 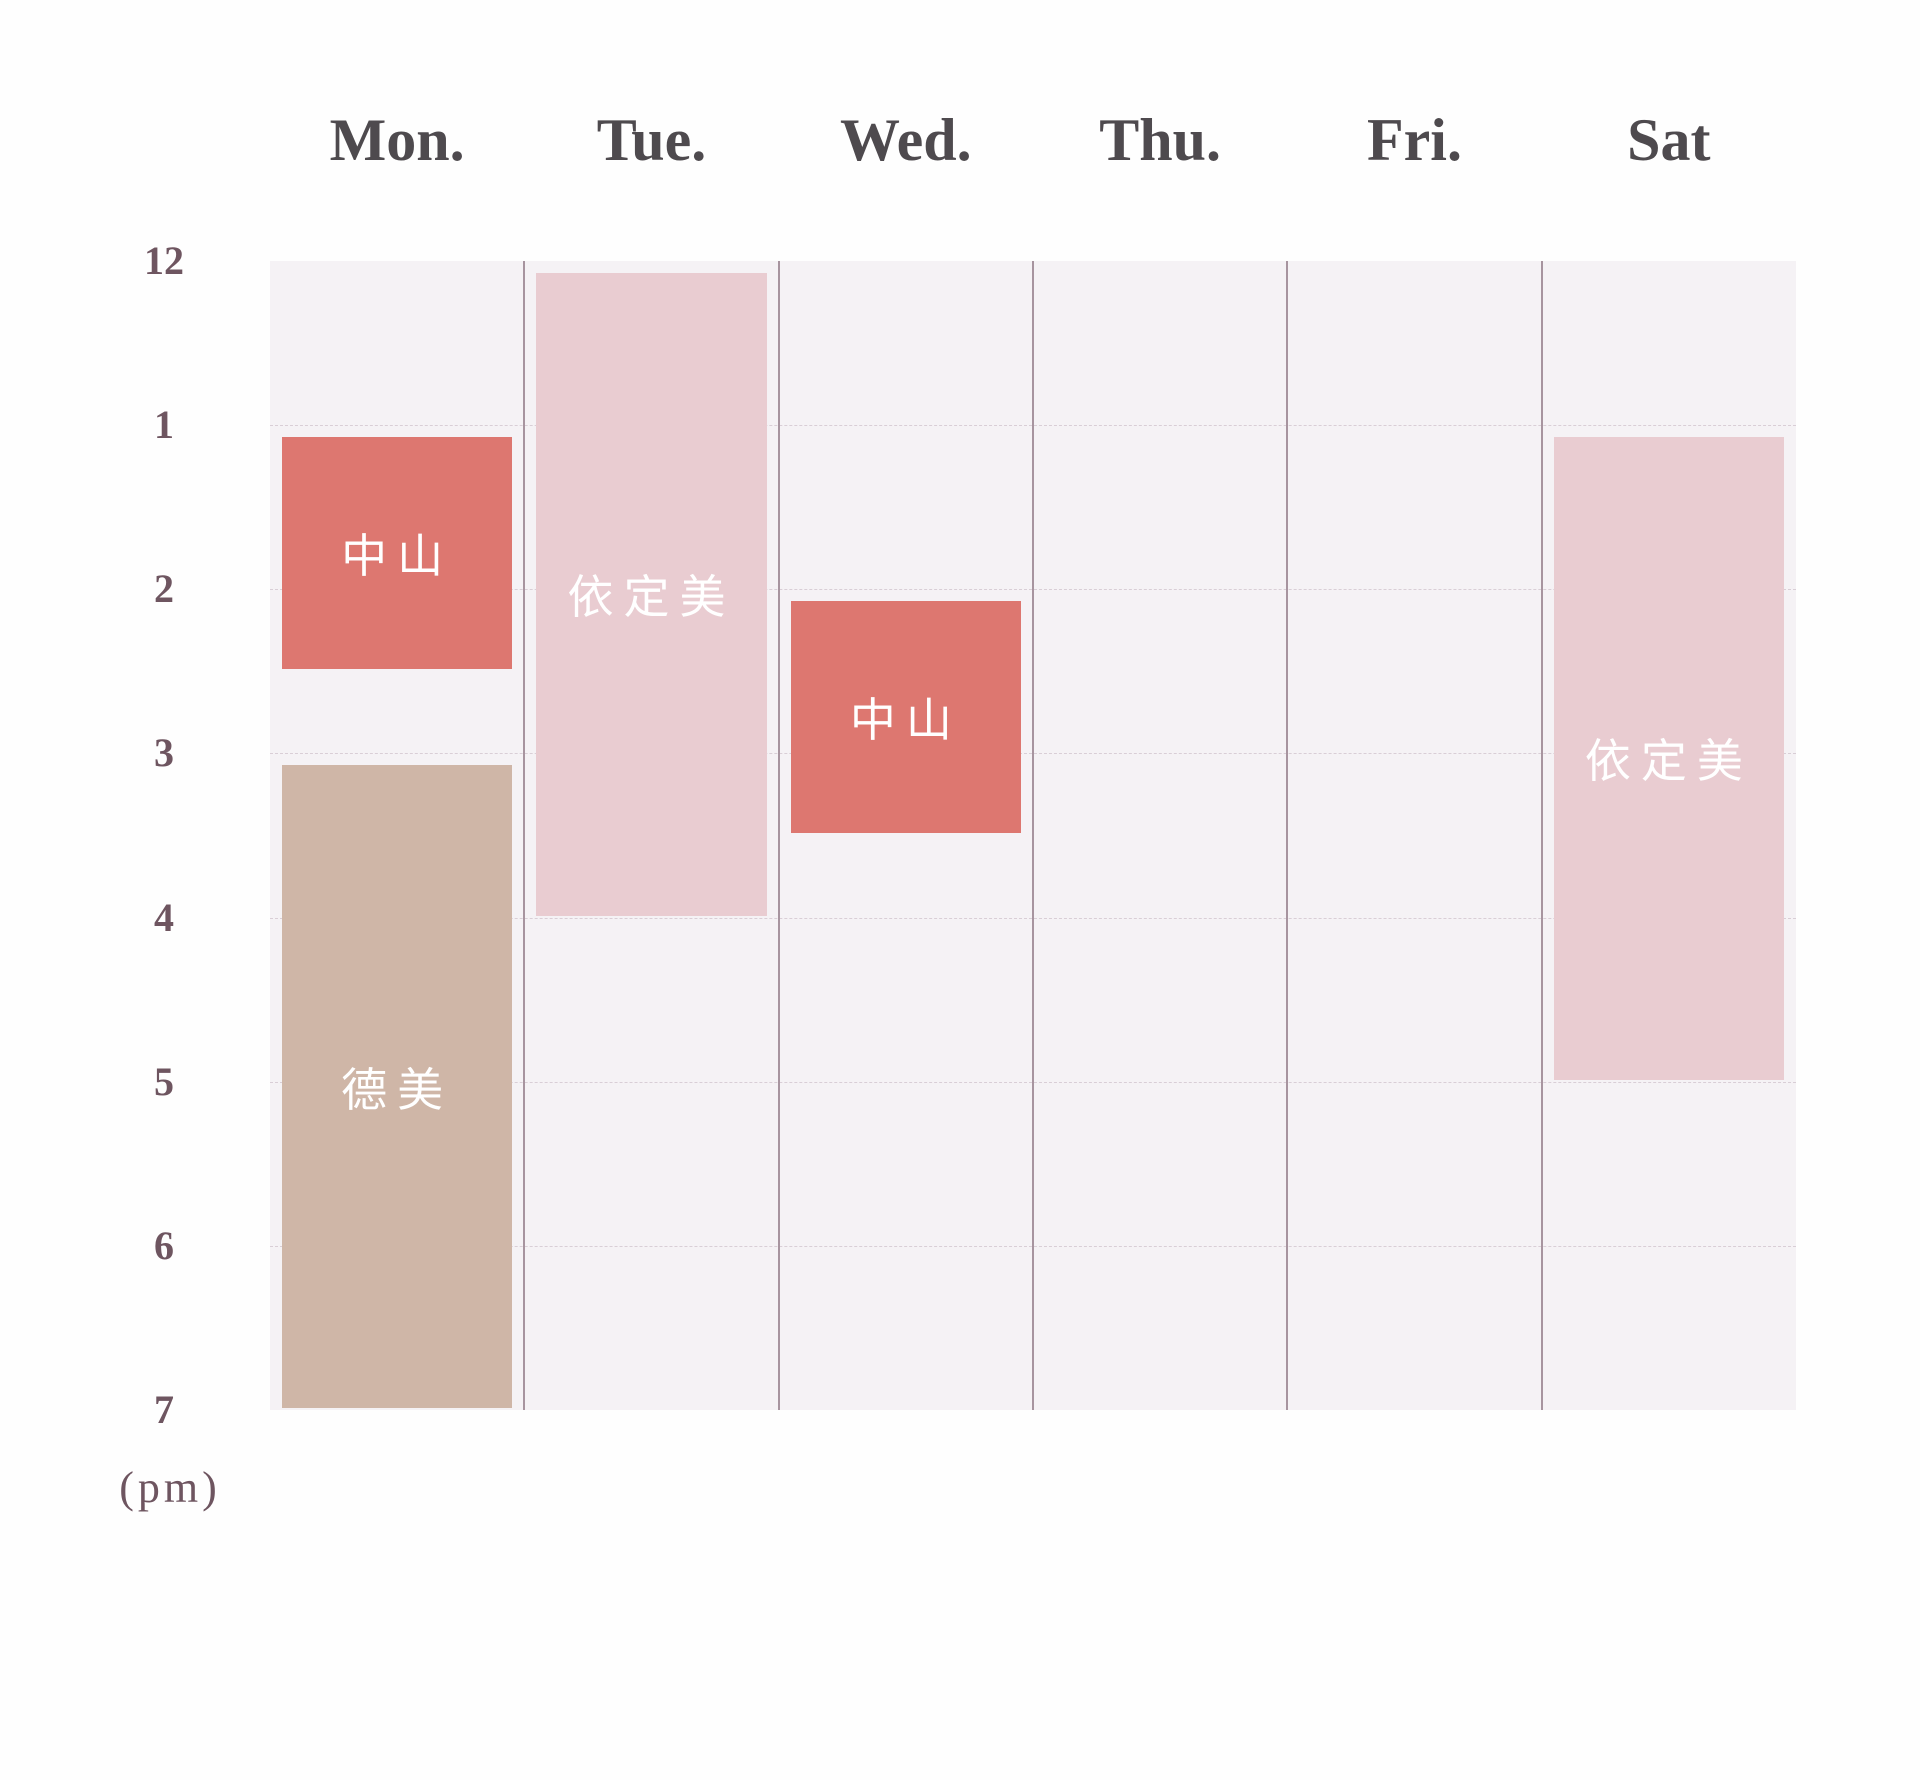 I want to click on hour-label: 3, so click(x=164, y=753).